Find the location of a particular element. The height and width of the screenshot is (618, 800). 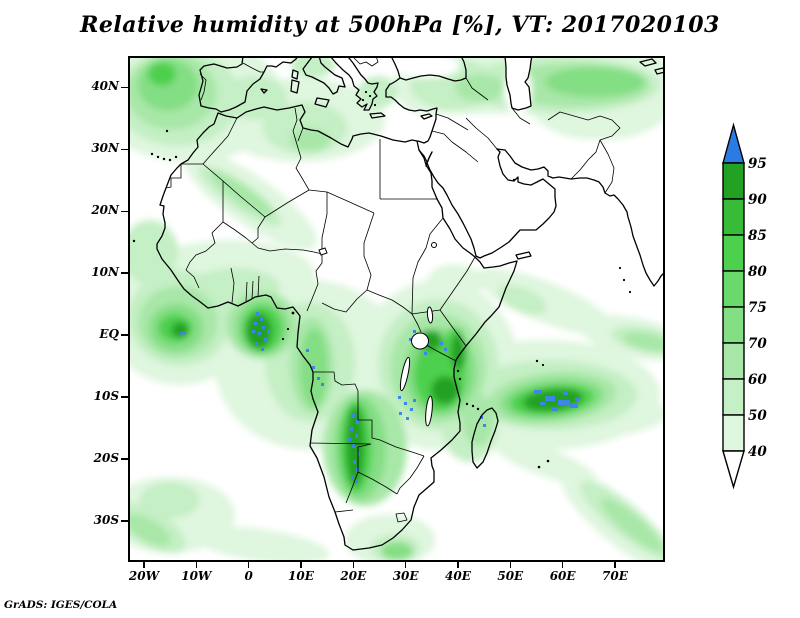

y-tick-label: 10S is located at coordinates (106, 396).